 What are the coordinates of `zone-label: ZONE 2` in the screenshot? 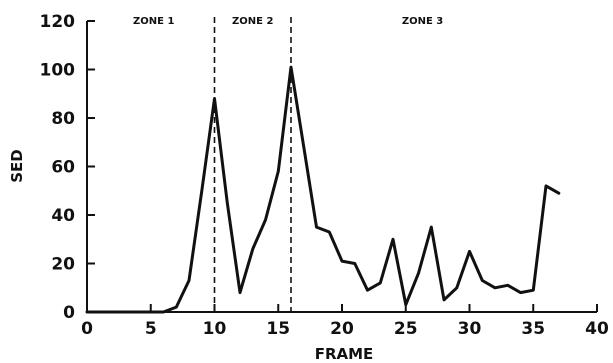 It's located at (252, 21).